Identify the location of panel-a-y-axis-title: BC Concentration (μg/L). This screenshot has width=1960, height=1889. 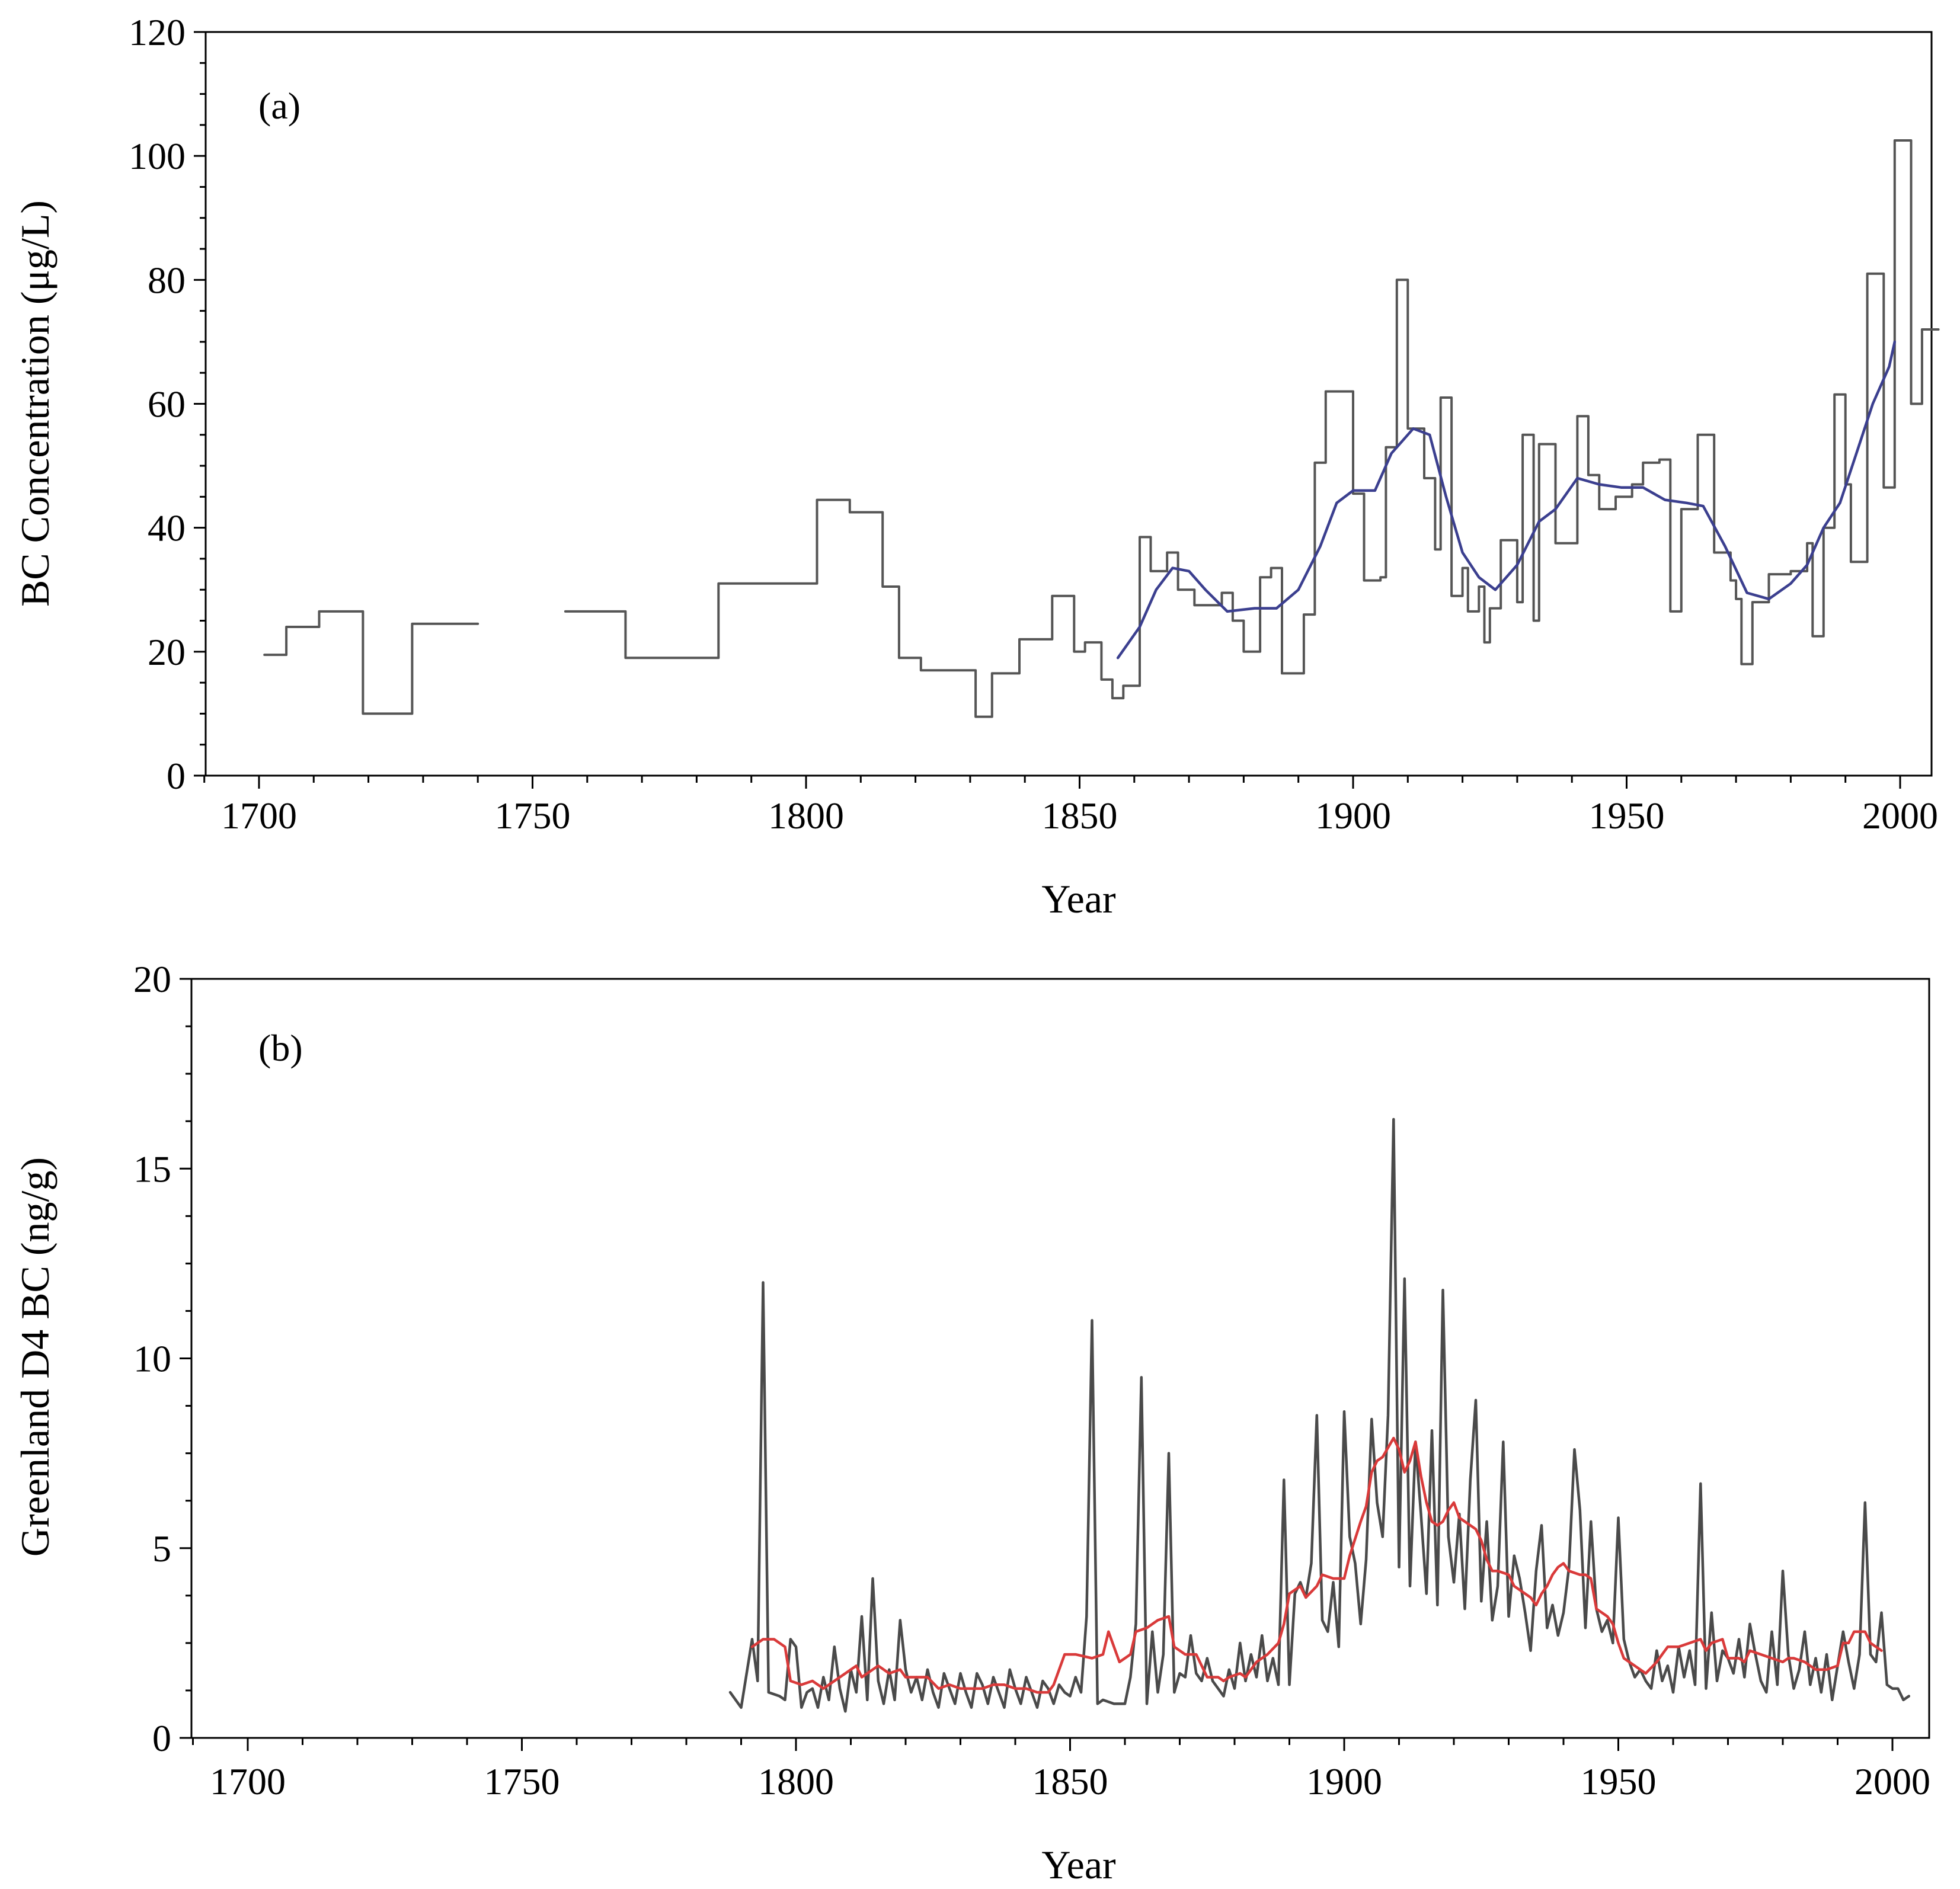
(34, 403).